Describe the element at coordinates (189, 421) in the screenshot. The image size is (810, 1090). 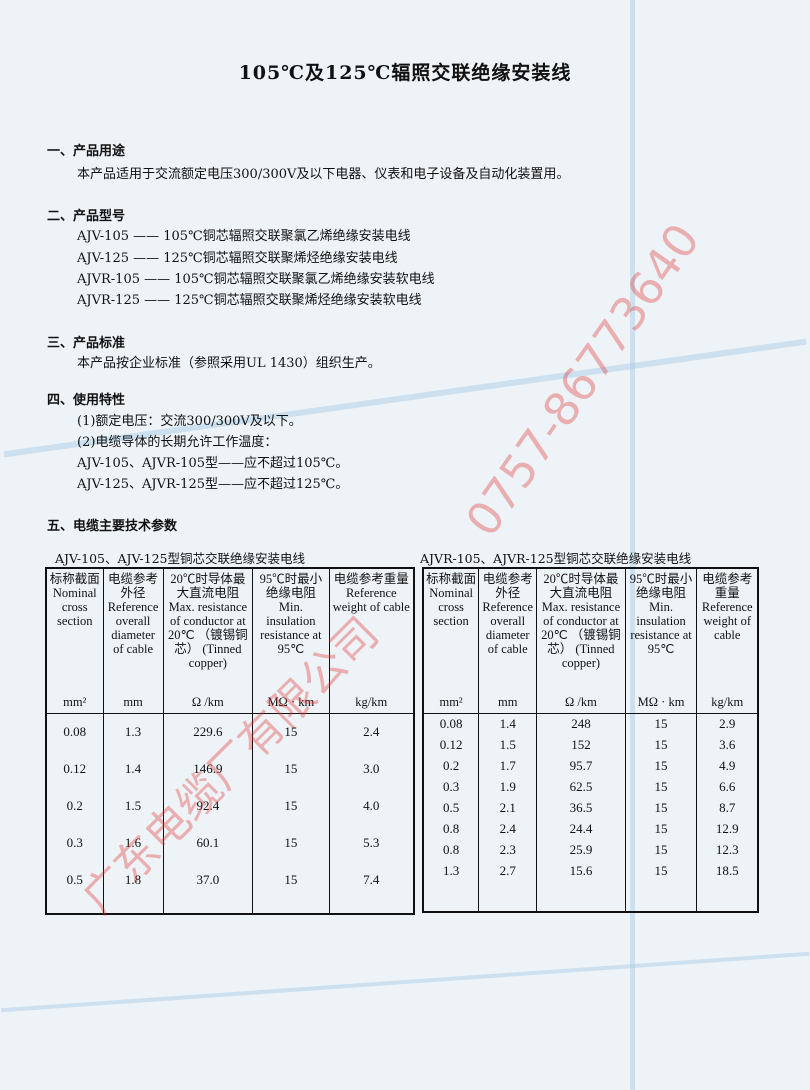
I see `section-text: (1)额定电压：交流300/300V及以下。` at that location.